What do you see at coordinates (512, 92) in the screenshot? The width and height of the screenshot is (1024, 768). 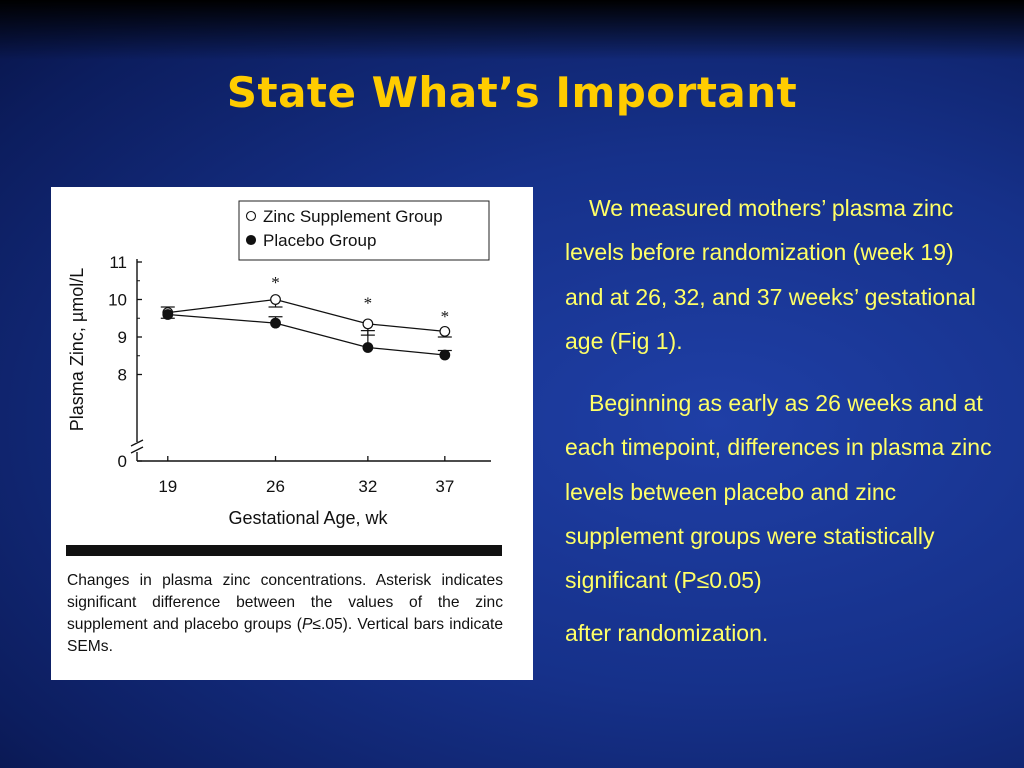 I see `slide-title: State What’s Important` at bounding box center [512, 92].